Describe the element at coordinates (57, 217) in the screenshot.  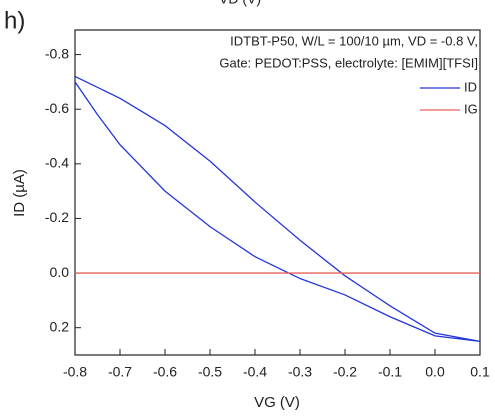
I see `y-tick-label: -0.2` at that location.